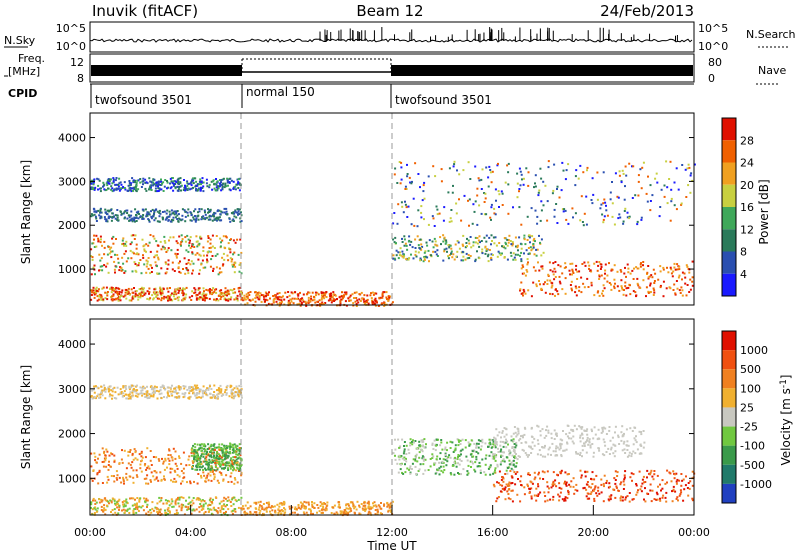 The height and width of the screenshot is (554, 800). Describe the element at coordinates (729, 262) in the screenshot. I see `colorbar-swatch` at that location.